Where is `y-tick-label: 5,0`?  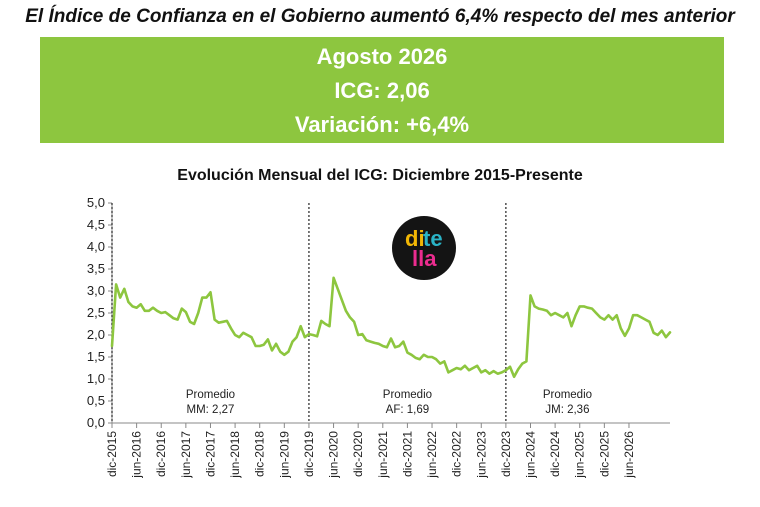
y-tick-label: 5,0 is located at coordinates (96, 202).